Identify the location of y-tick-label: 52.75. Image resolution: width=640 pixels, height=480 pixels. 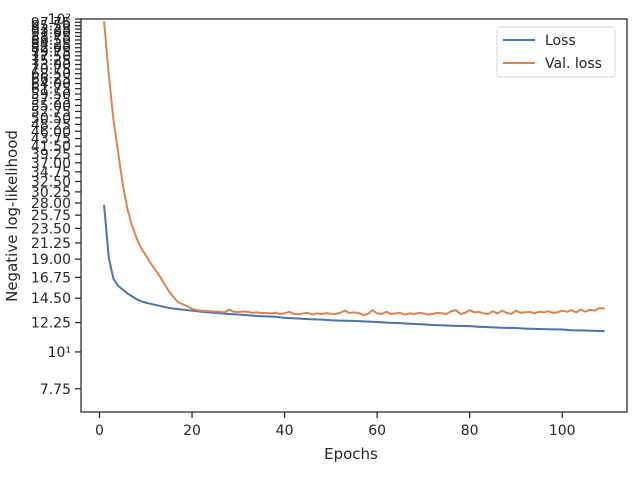
(51, 112).